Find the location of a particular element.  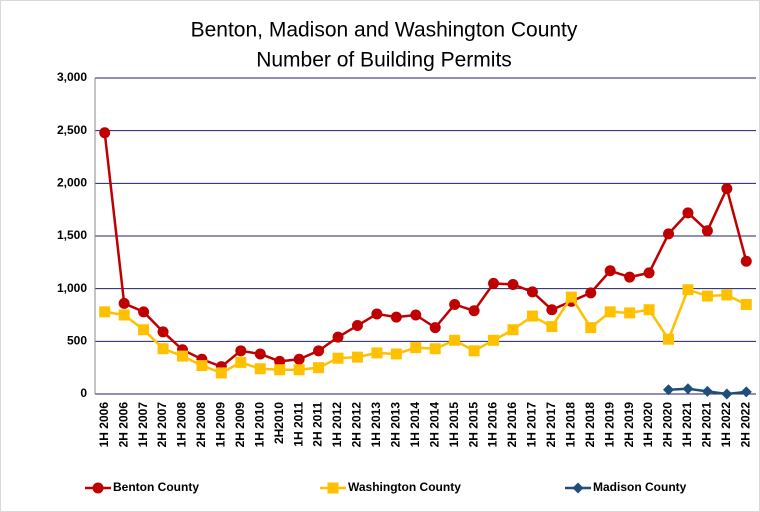

y-tick-label: 1,500 is located at coordinates (72, 235).